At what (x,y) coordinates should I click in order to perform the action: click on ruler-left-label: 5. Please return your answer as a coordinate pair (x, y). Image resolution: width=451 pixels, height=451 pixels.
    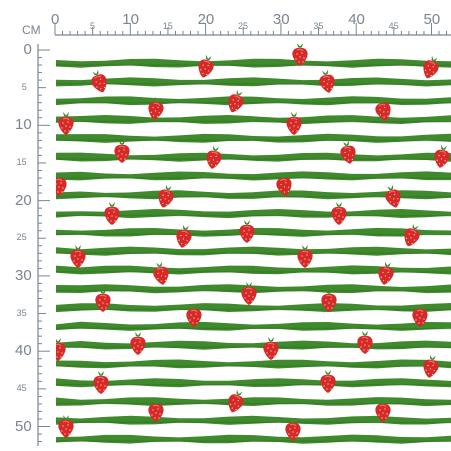
    Looking at the image, I should click on (24, 87).